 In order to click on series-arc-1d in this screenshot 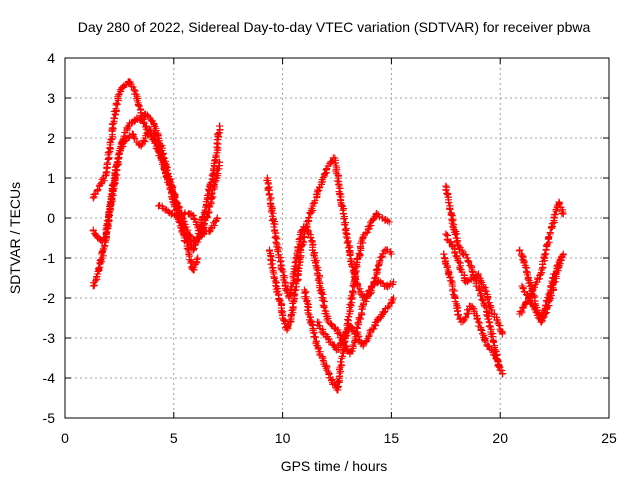, I will do `click(188, 219)`.